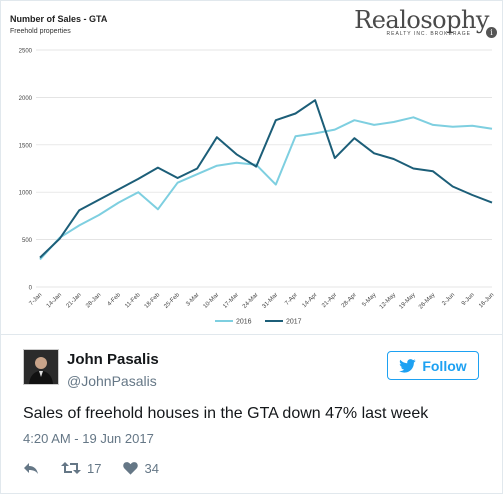  I want to click on retweet-icon, so click(71, 468).